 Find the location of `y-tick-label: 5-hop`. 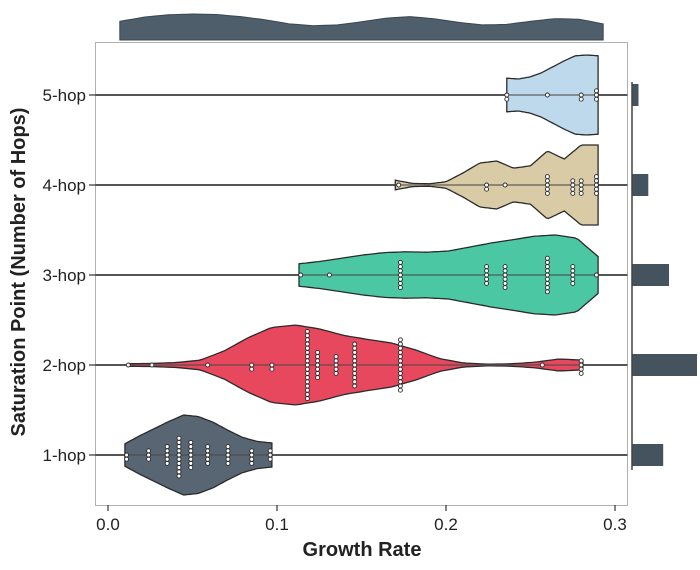

y-tick-label: 5-hop is located at coordinates (64, 95).